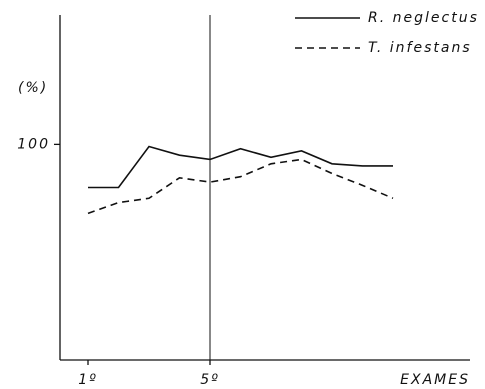 The image size is (485, 389). I want to click on y-axis-label: (%), so click(33, 88).